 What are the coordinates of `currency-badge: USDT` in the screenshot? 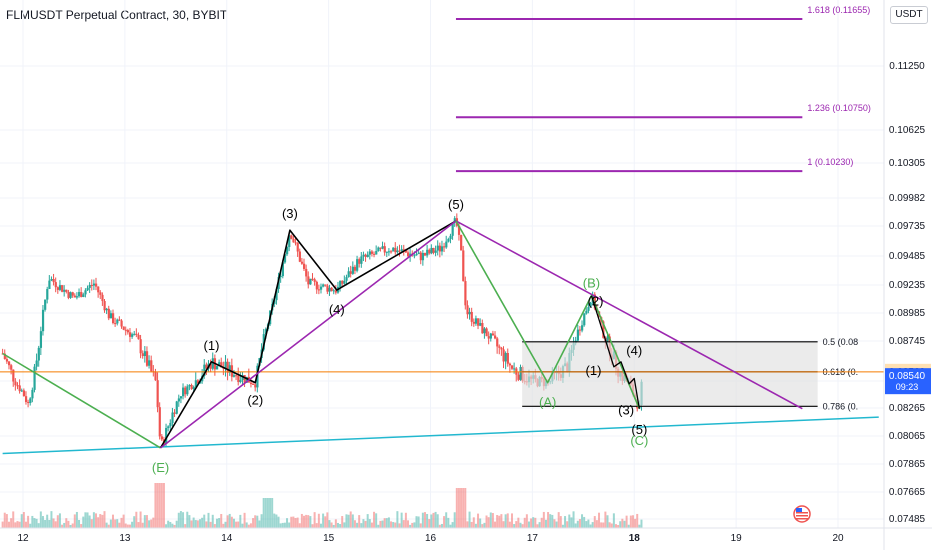 It's located at (909, 15).